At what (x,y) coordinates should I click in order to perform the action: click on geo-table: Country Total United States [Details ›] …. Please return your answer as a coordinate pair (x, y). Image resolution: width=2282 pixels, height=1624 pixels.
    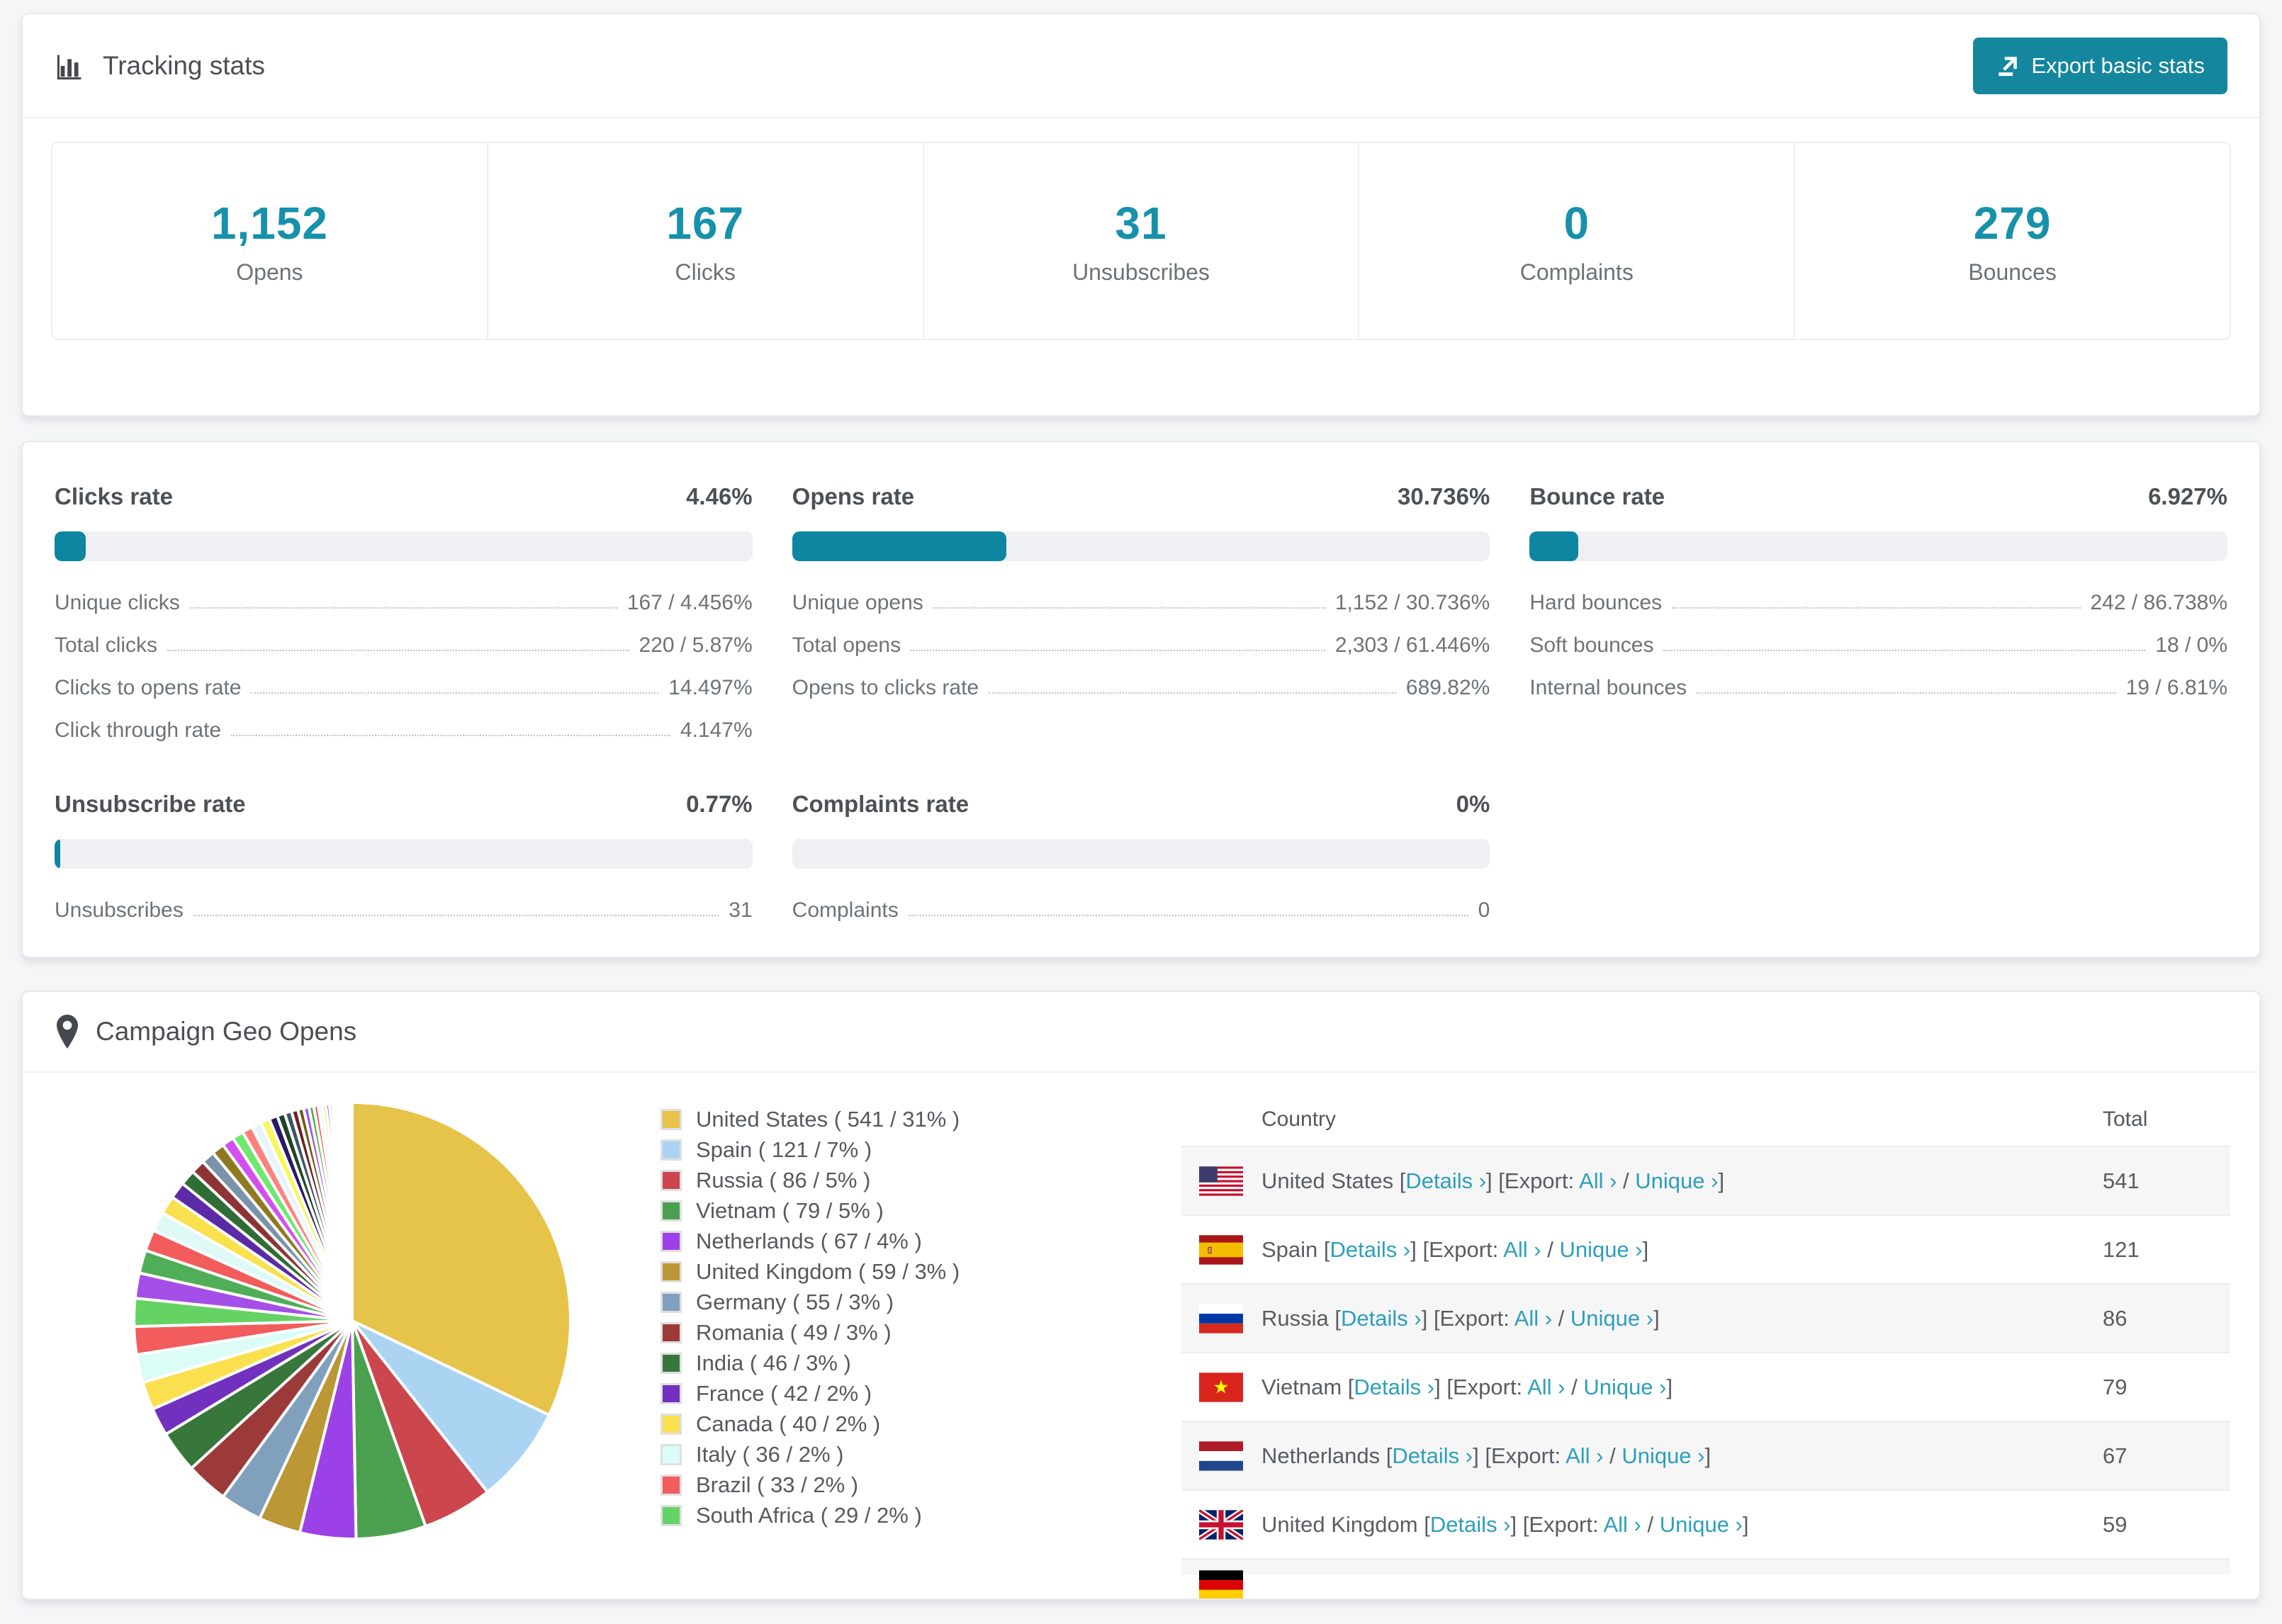
    Looking at the image, I should click on (1706, 1345).